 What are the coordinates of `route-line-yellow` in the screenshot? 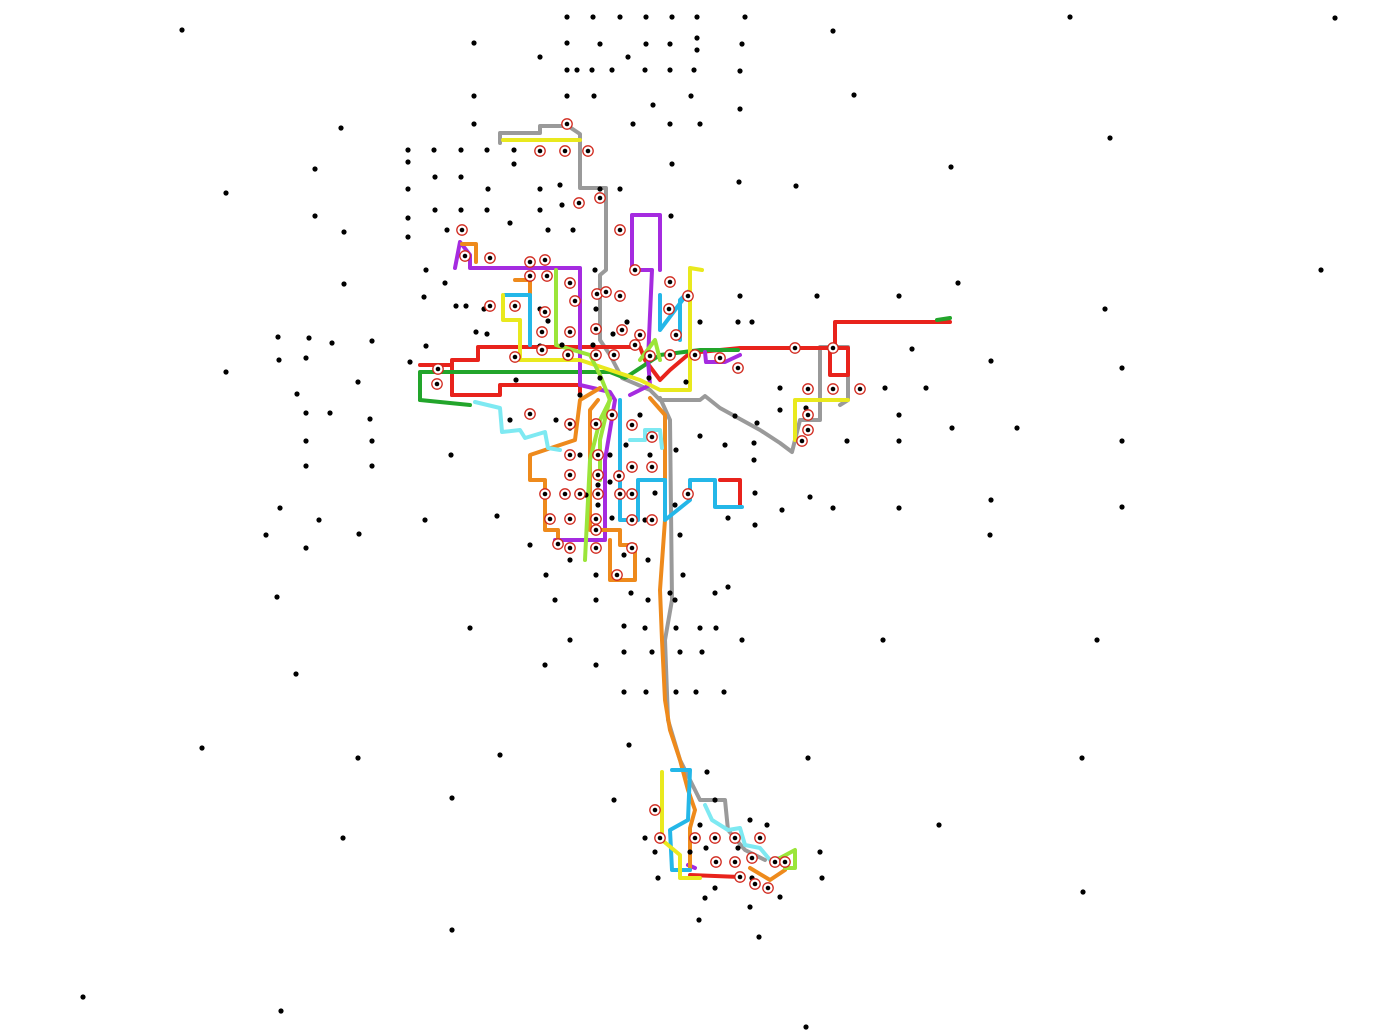 It's located at (821, 420).